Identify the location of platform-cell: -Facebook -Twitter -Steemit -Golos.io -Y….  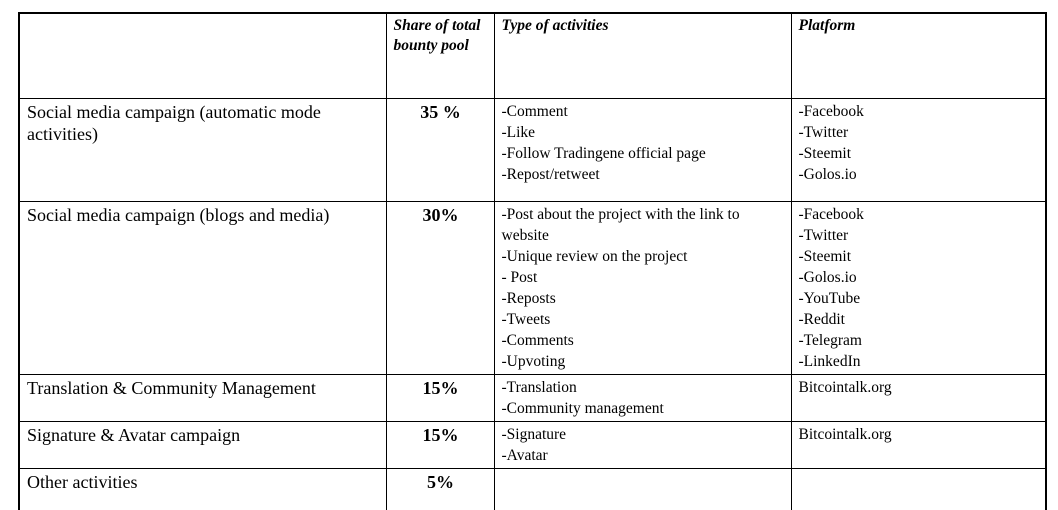
(918, 287).